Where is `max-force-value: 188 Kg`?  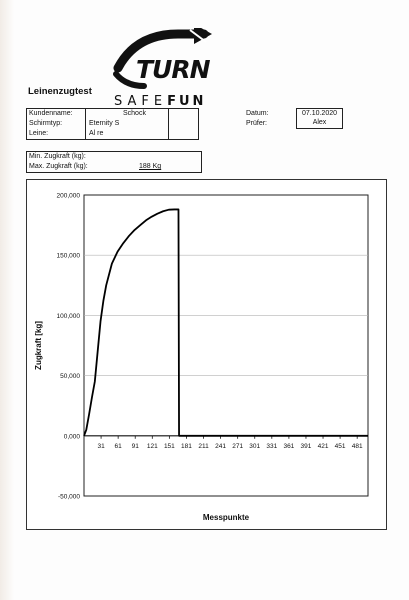 max-force-value: 188 Kg is located at coordinates (150, 166).